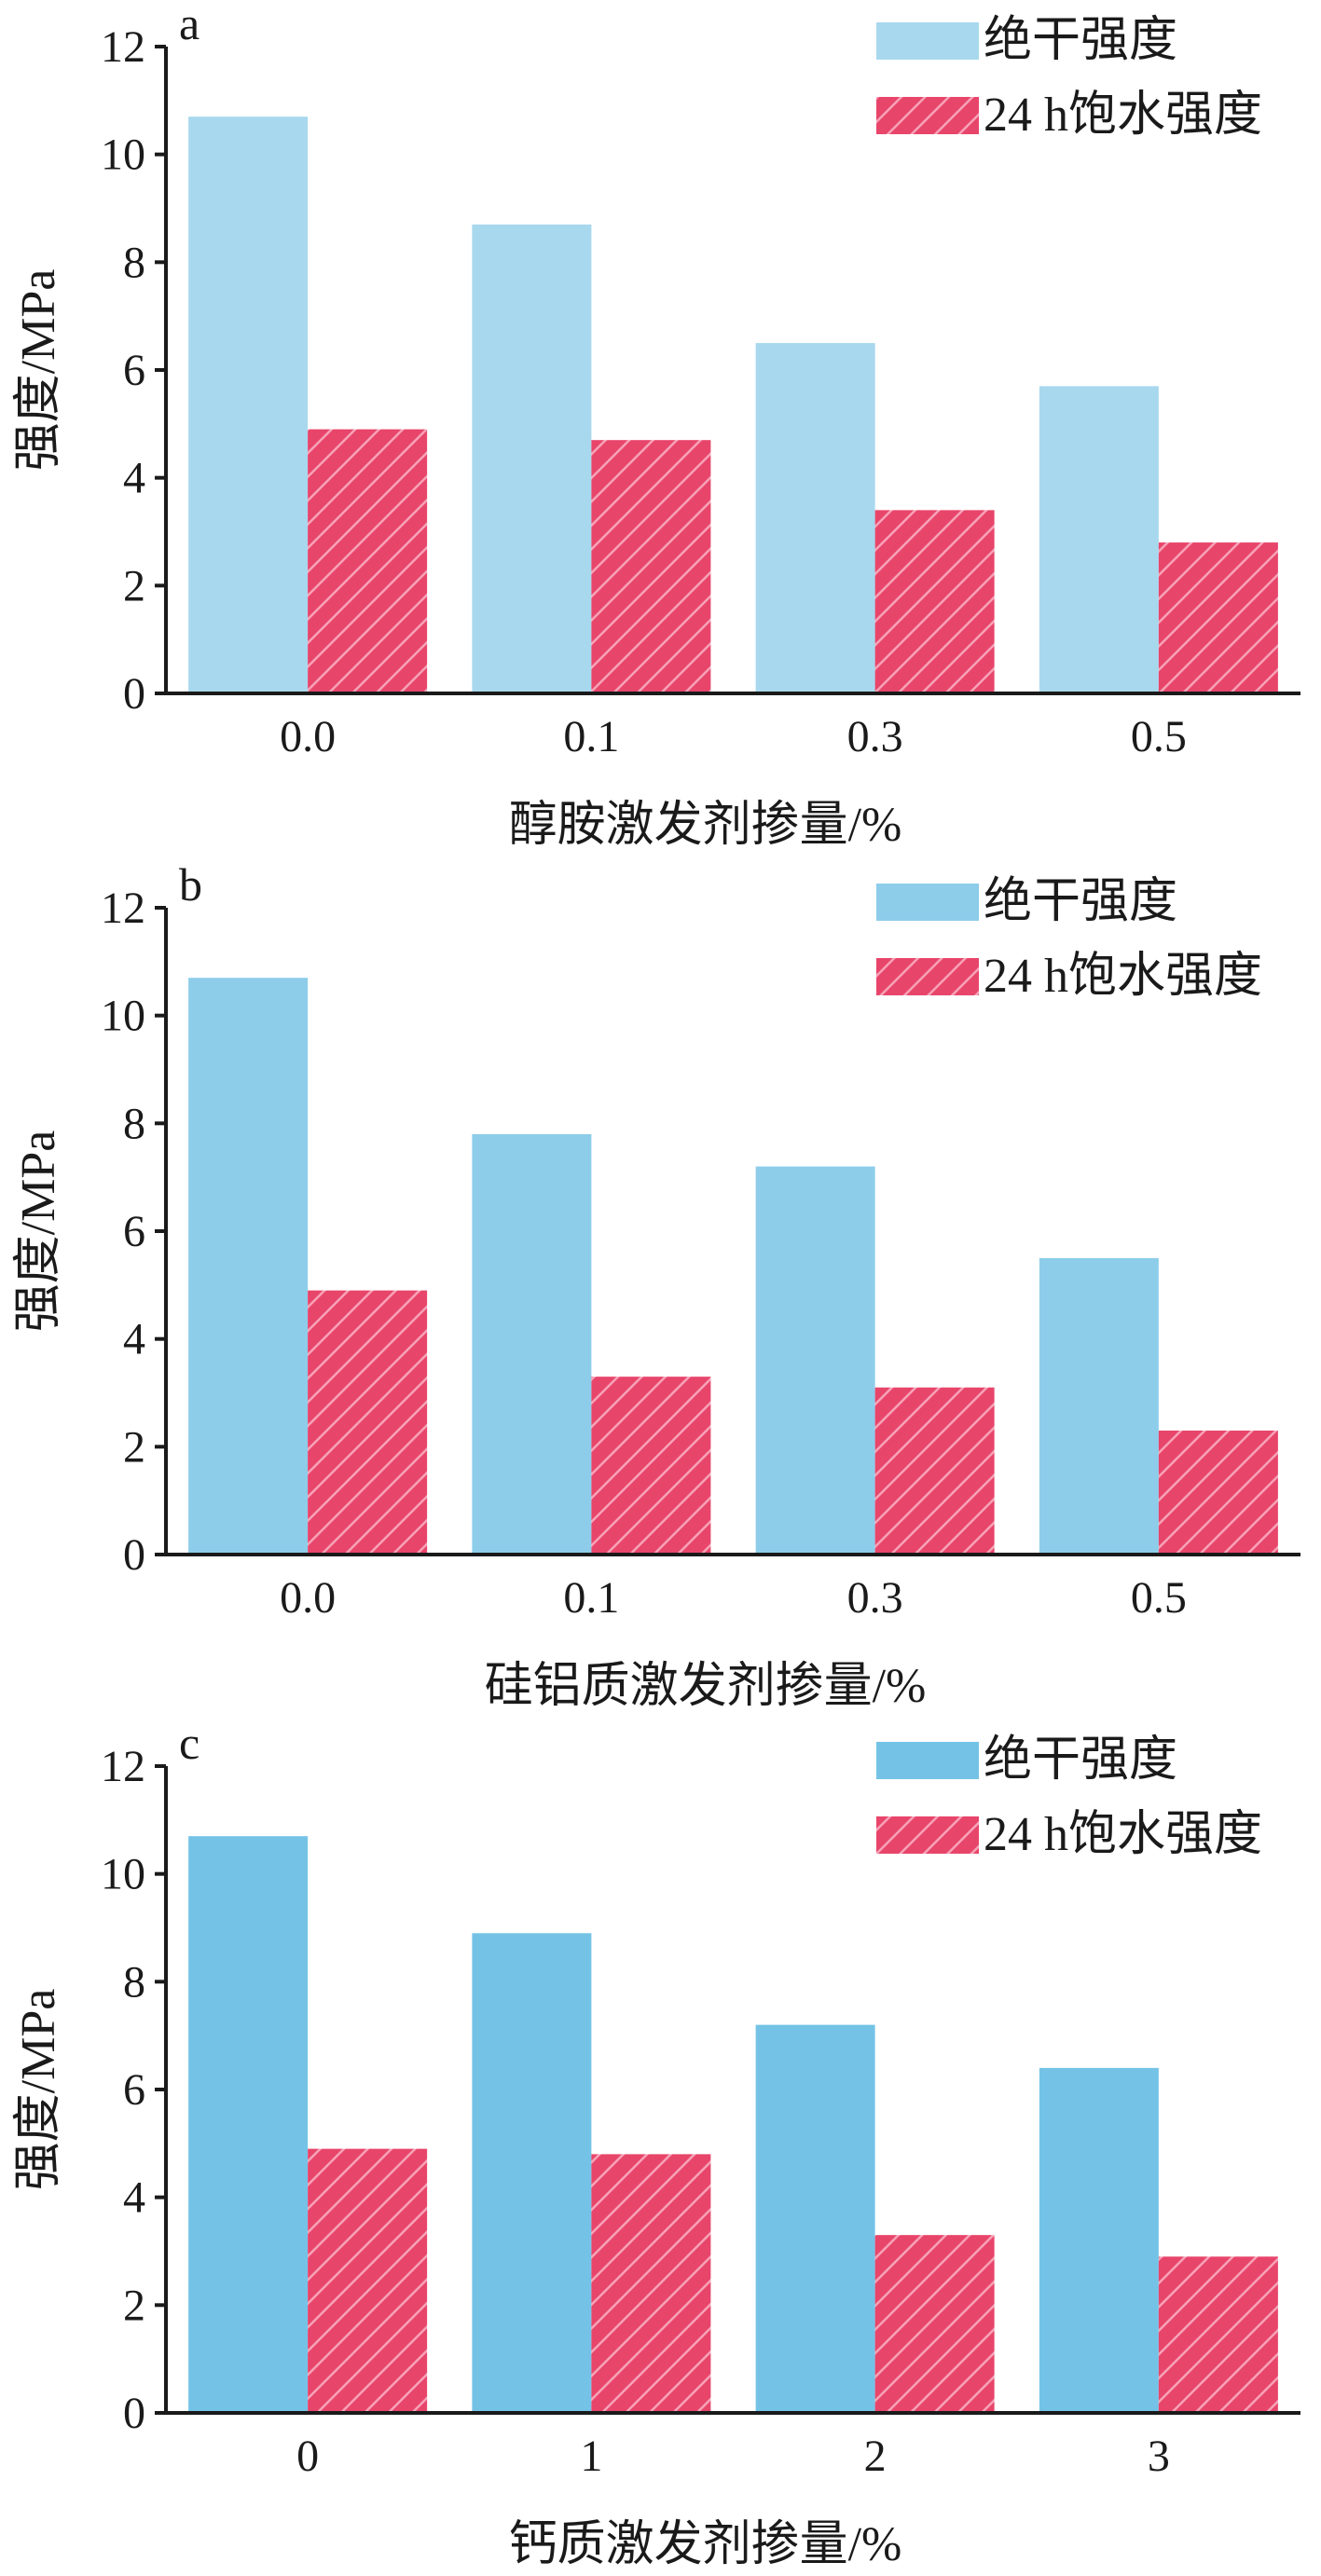 The height and width of the screenshot is (2576, 1321). What do you see at coordinates (706, 1686) in the screenshot?
I see `x-axis-label: 硅铝质激发剂掺量/%` at bounding box center [706, 1686].